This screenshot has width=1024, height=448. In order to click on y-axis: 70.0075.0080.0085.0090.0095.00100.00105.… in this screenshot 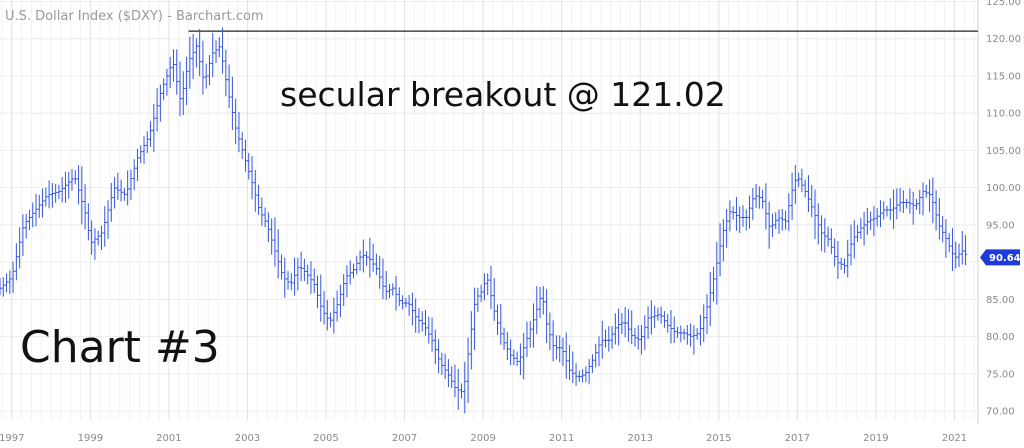, I will do `click(999, 212)`.